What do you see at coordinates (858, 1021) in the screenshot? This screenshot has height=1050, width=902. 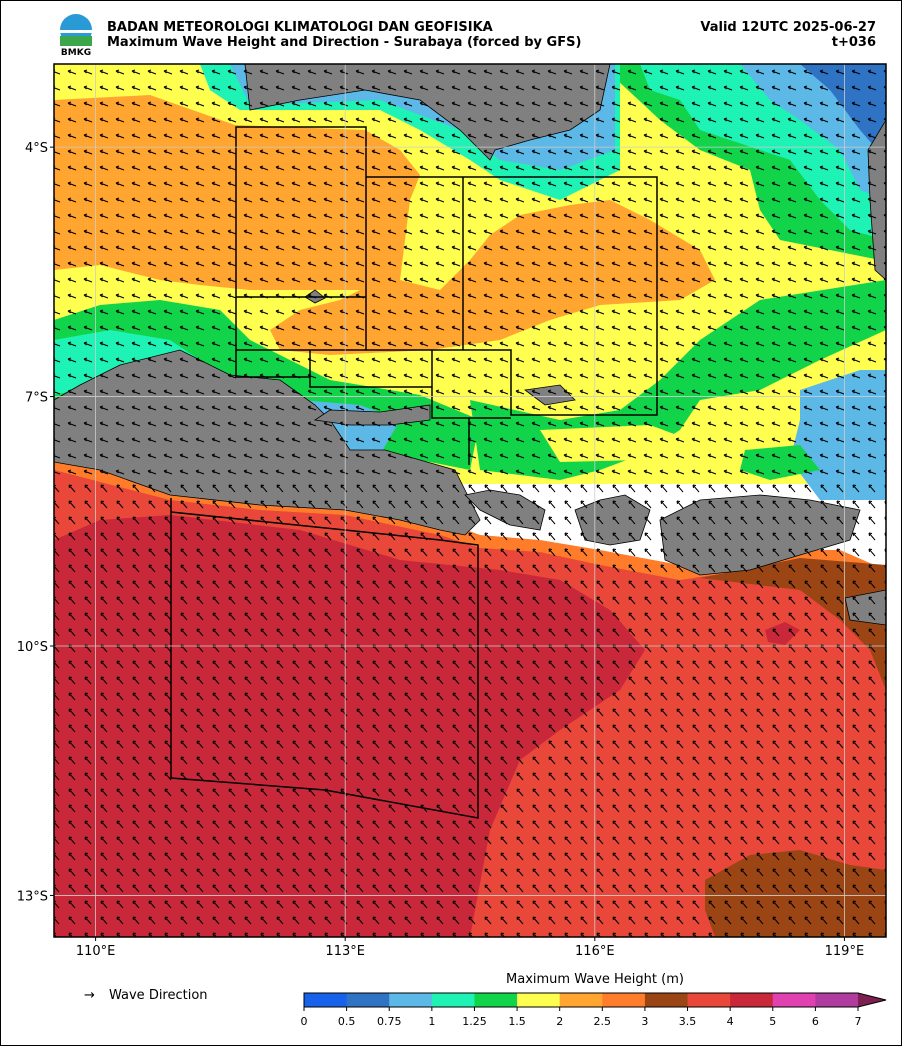 I see `colorbar-tick-label: 7` at bounding box center [858, 1021].